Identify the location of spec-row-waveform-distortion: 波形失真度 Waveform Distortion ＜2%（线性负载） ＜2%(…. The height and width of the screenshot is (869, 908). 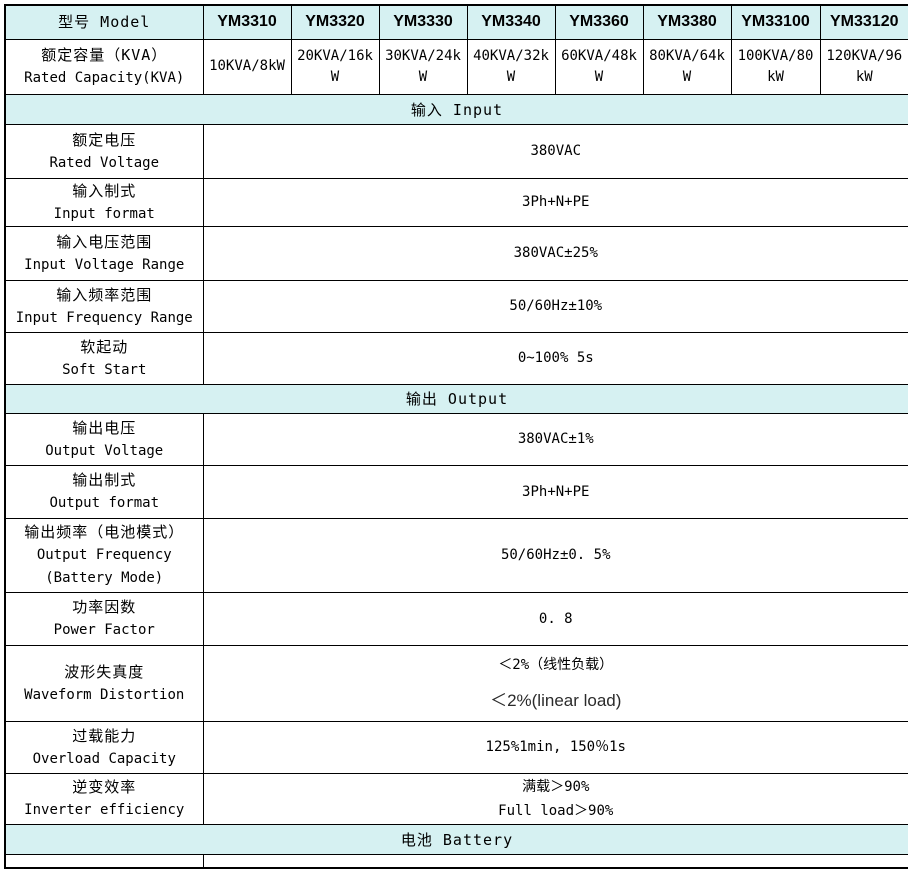
(456, 683).